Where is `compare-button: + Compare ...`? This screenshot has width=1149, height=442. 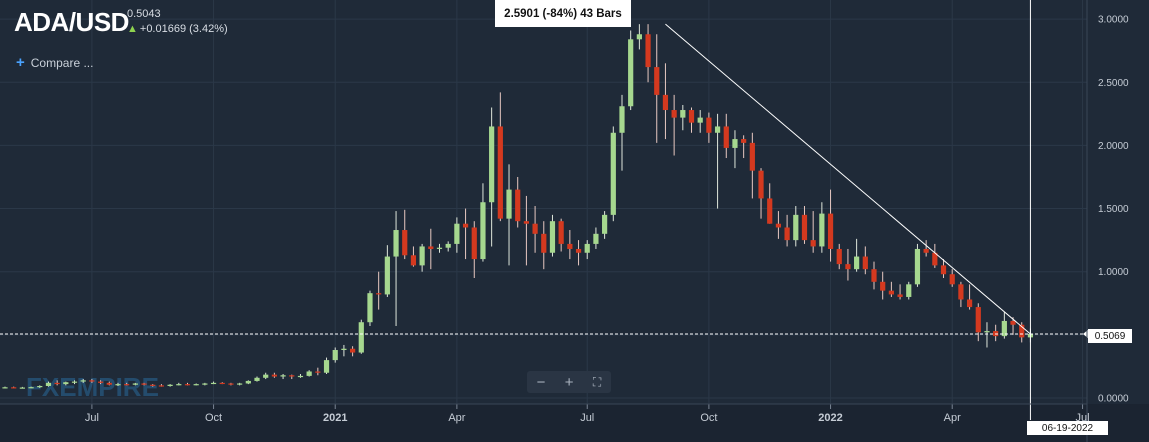 compare-button: + Compare ... is located at coordinates (54, 62).